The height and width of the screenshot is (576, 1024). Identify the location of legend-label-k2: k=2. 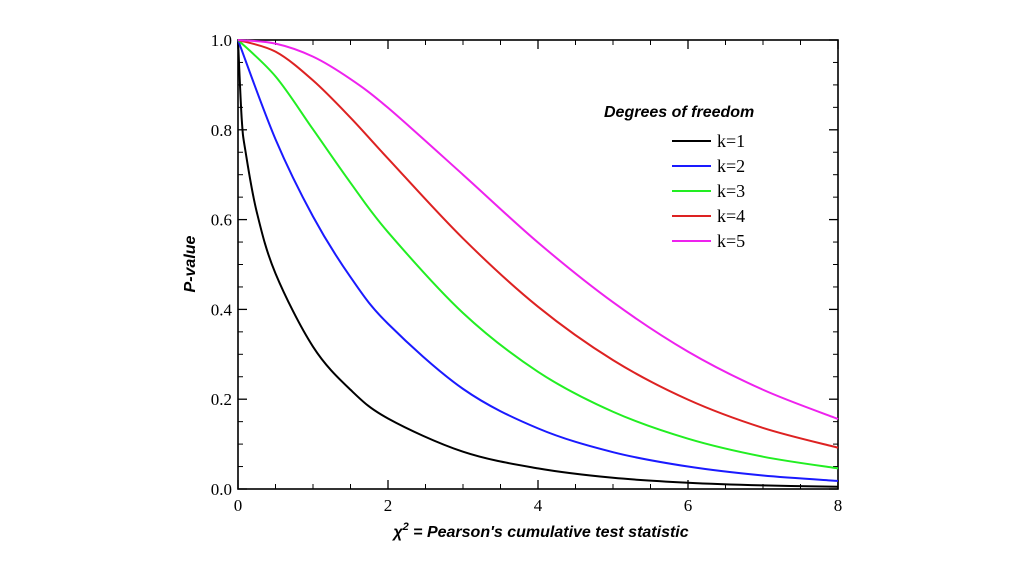
(731, 166).